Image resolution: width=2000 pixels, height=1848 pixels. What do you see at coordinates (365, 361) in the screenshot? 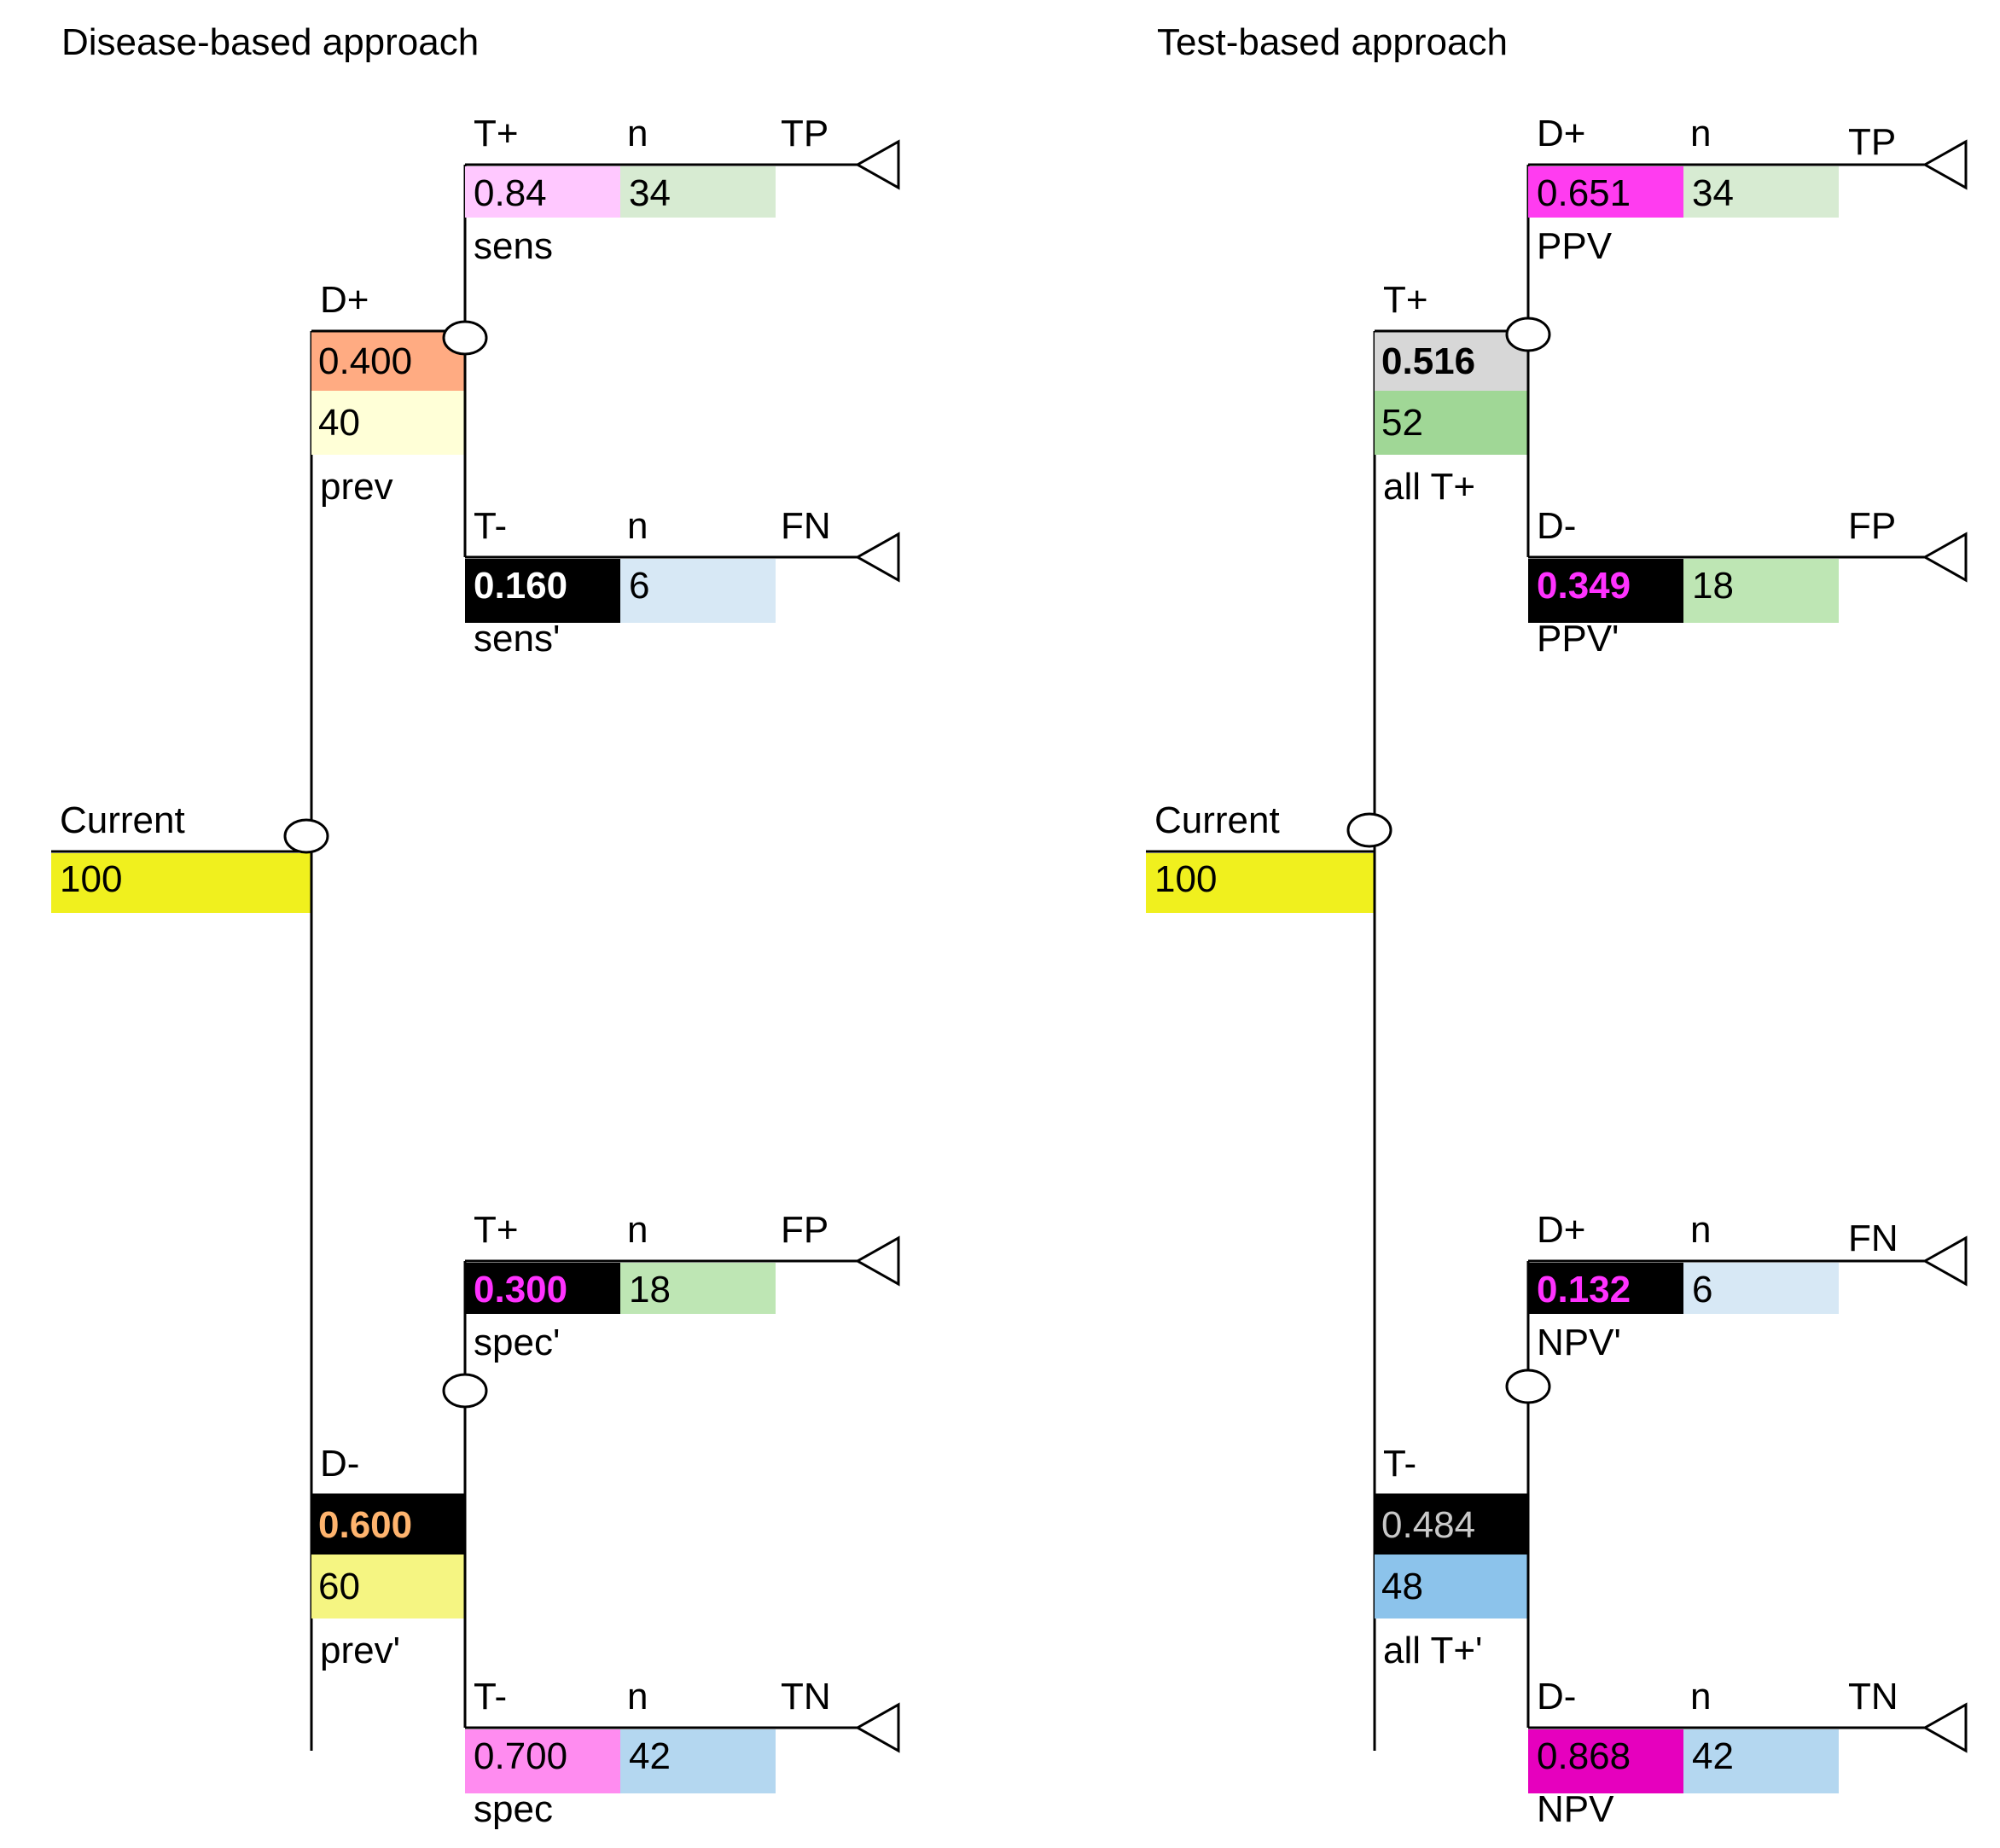
I see `branch-prob: 0.400` at bounding box center [365, 361].